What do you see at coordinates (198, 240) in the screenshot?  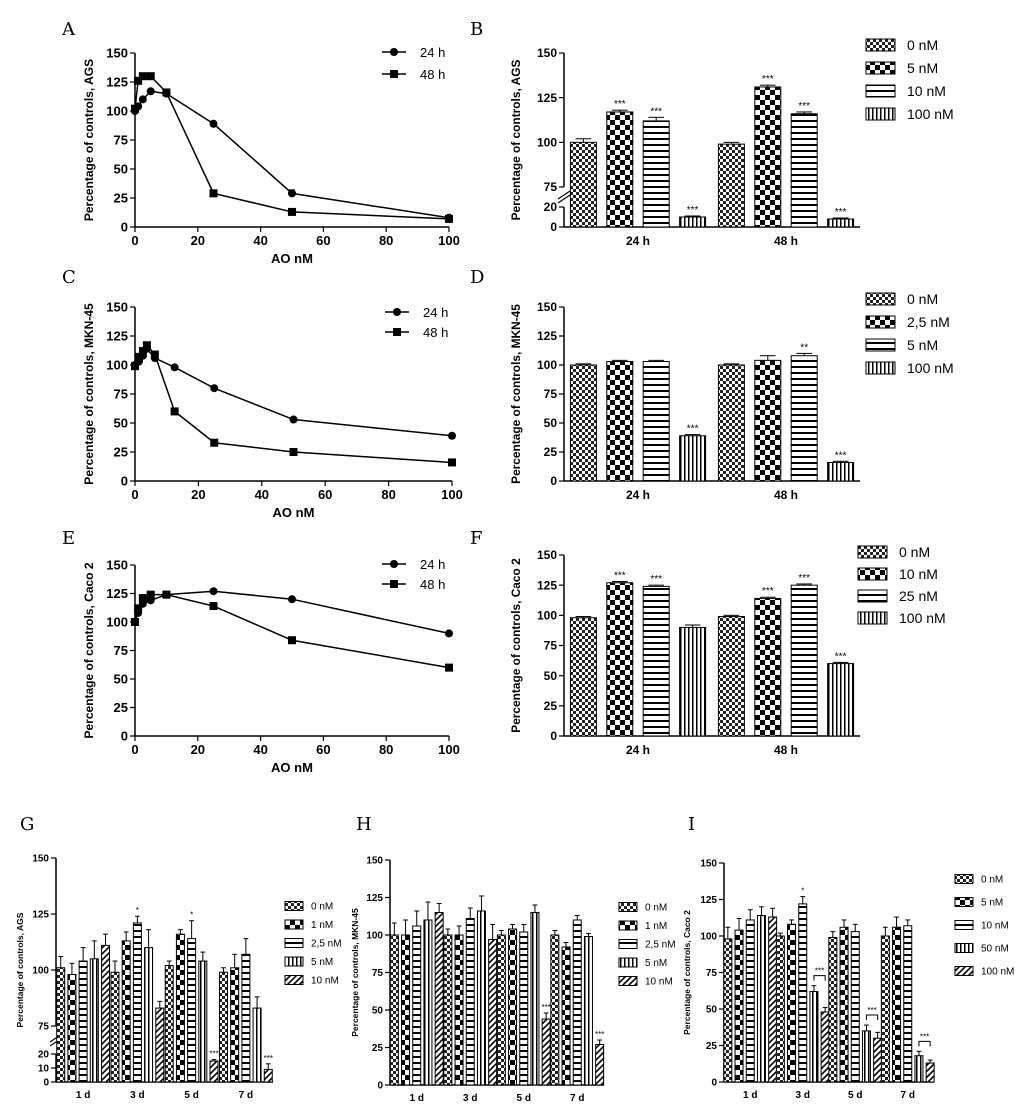 I see `chart-a-x-tick-label: 20` at bounding box center [198, 240].